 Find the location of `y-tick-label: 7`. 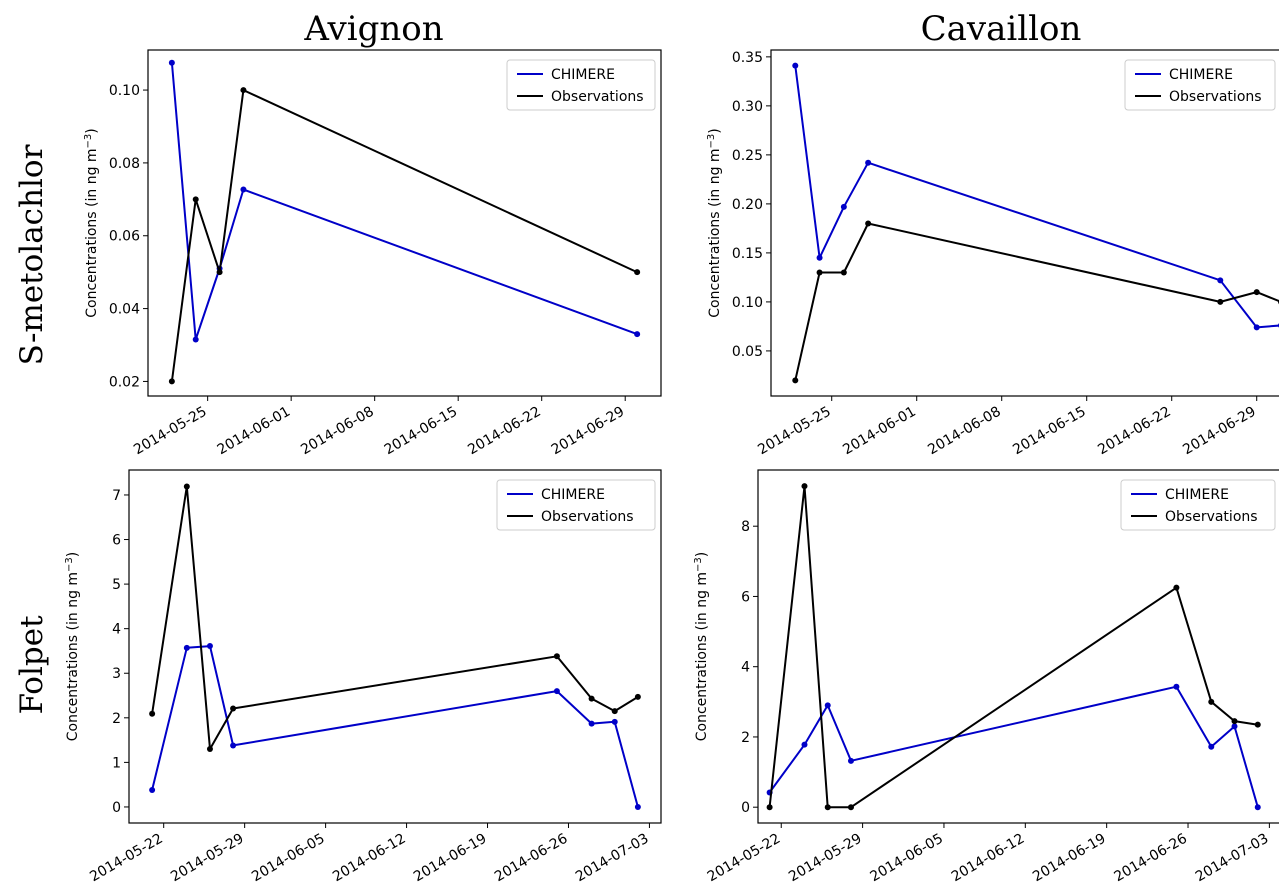

y-tick-label: 7 is located at coordinates (116, 496).